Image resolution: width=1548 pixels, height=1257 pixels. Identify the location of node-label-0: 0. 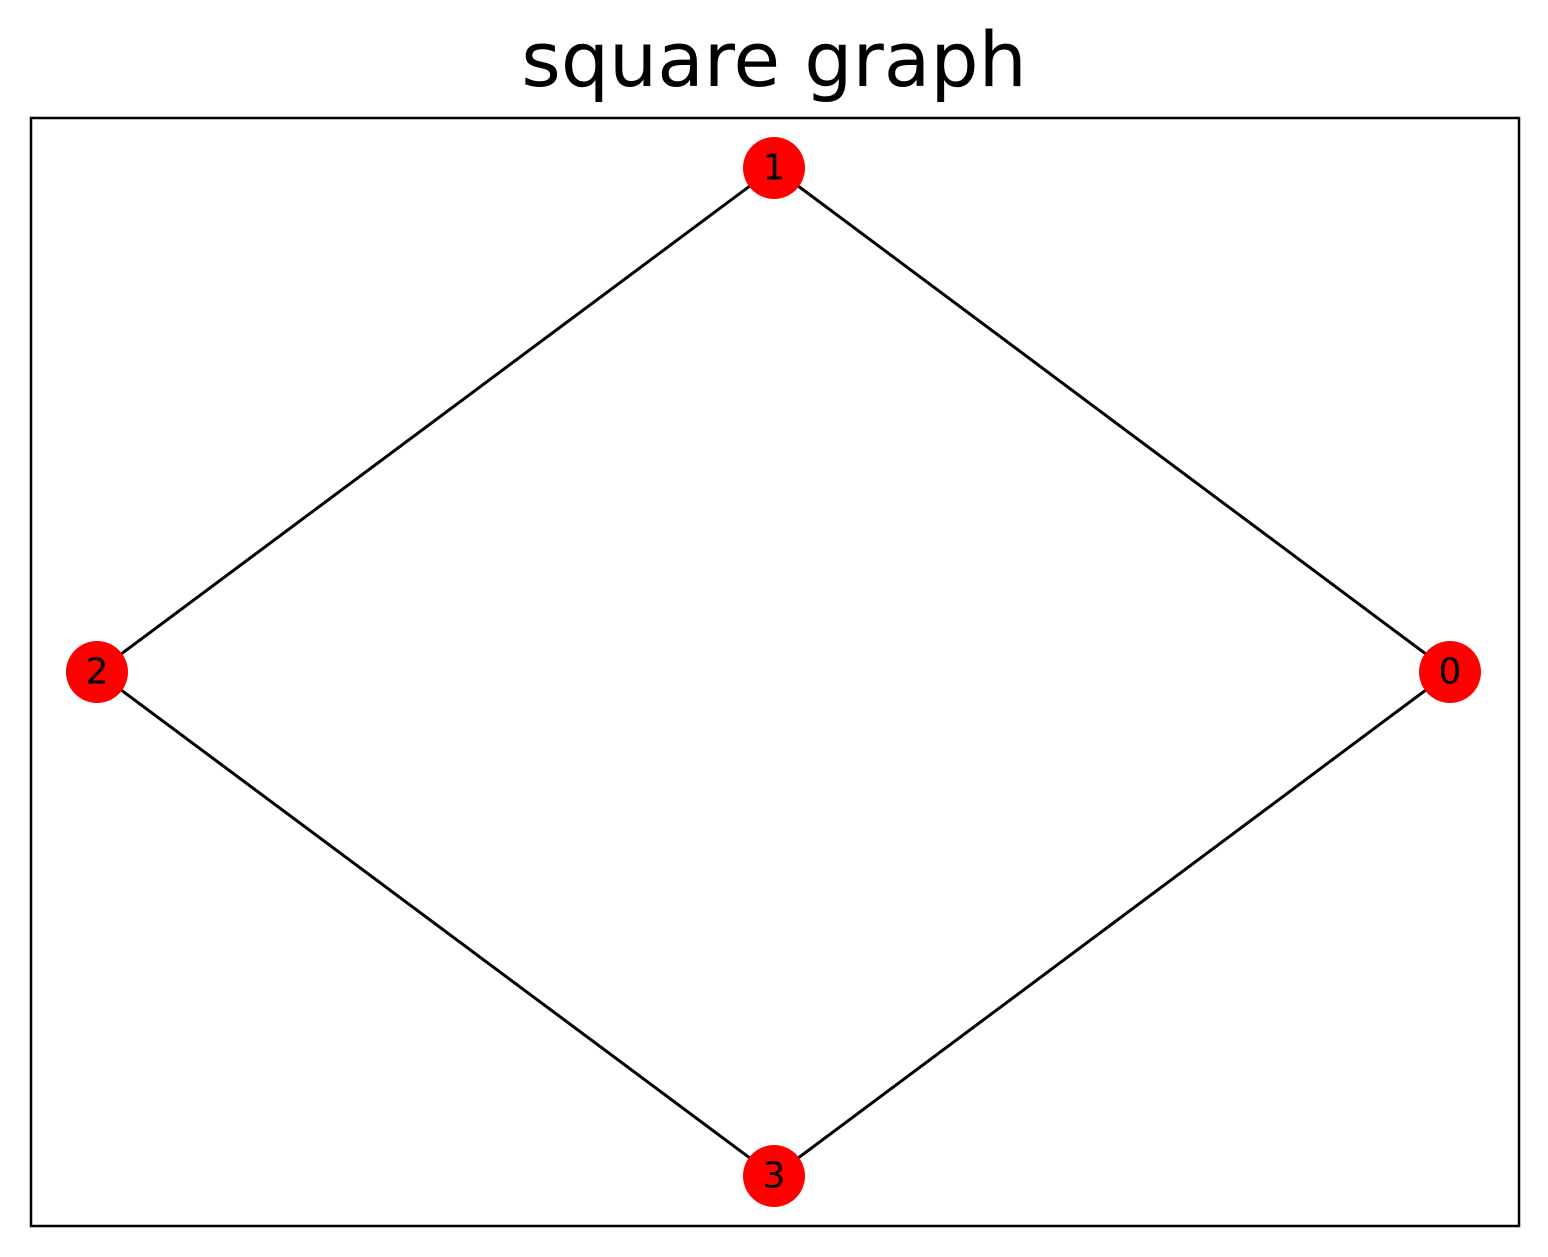
(1450, 672).